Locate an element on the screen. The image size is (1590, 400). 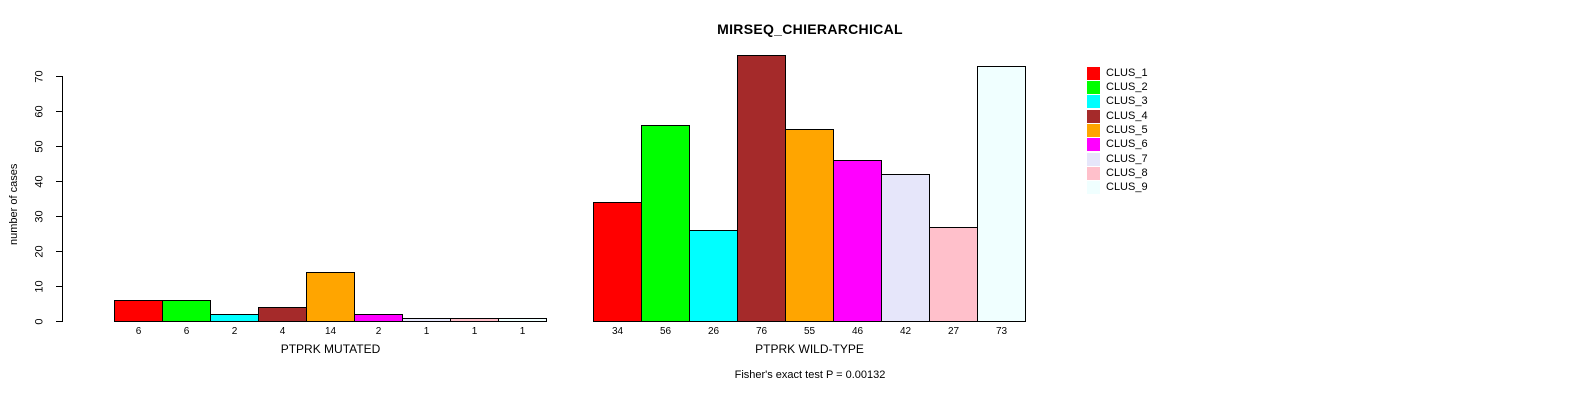
legend-item-clus_1: CLUS_1 is located at coordinates (1117, 73).